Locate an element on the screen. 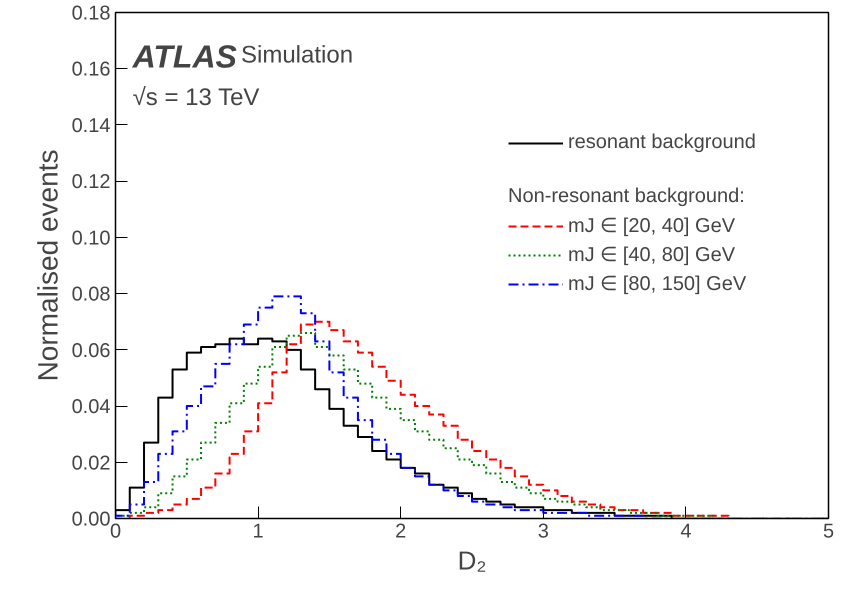 The width and height of the screenshot is (846, 613). y-tick-label: 0.00 is located at coordinates (91, 519).